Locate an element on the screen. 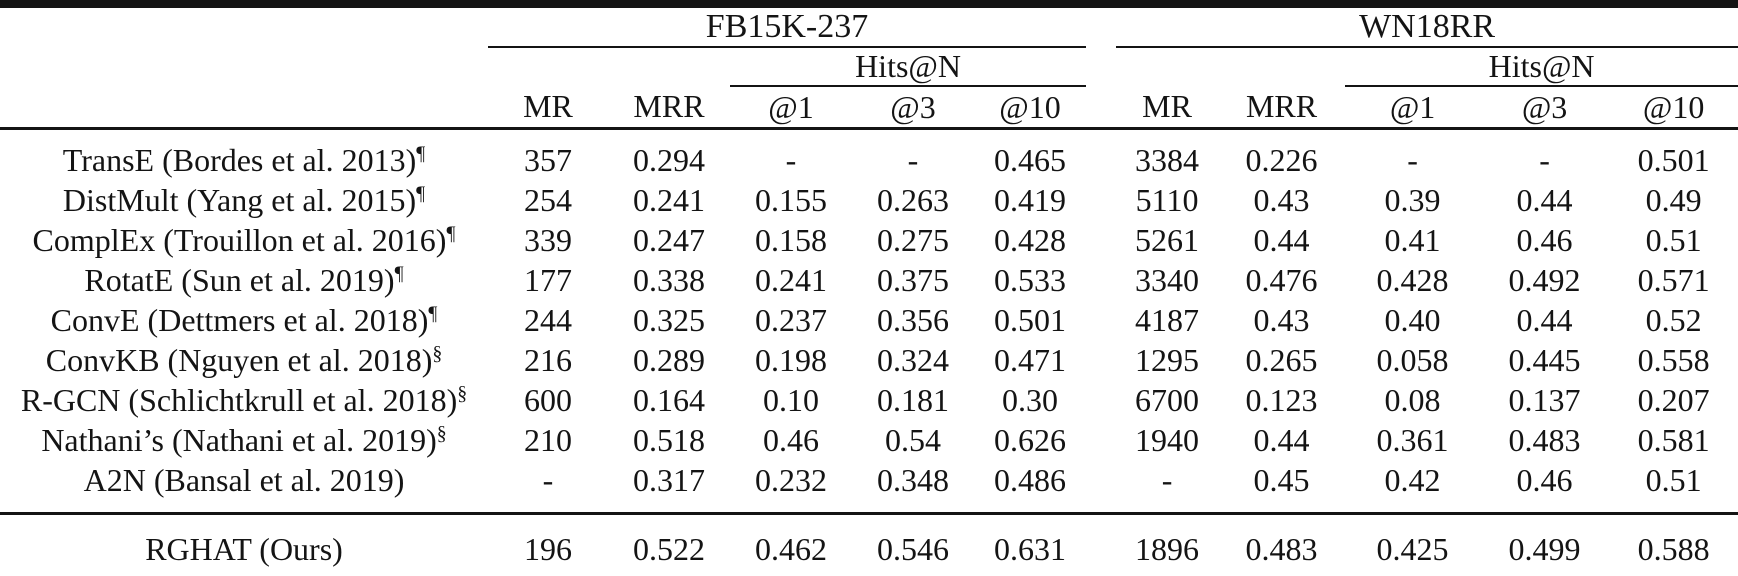  metric-value: 6700 is located at coordinates (1167, 399).